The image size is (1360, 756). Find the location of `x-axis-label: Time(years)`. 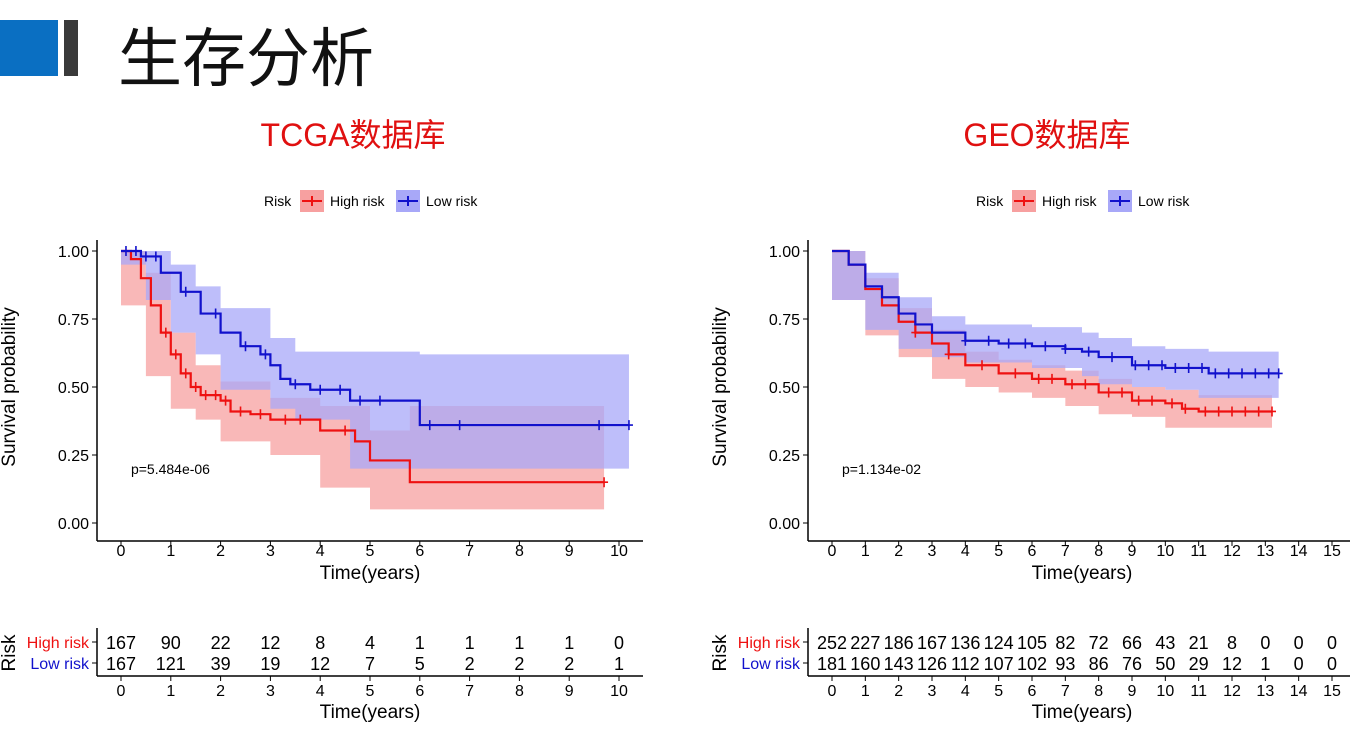

x-axis-label: Time(years) is located at coordinates (370, 573).